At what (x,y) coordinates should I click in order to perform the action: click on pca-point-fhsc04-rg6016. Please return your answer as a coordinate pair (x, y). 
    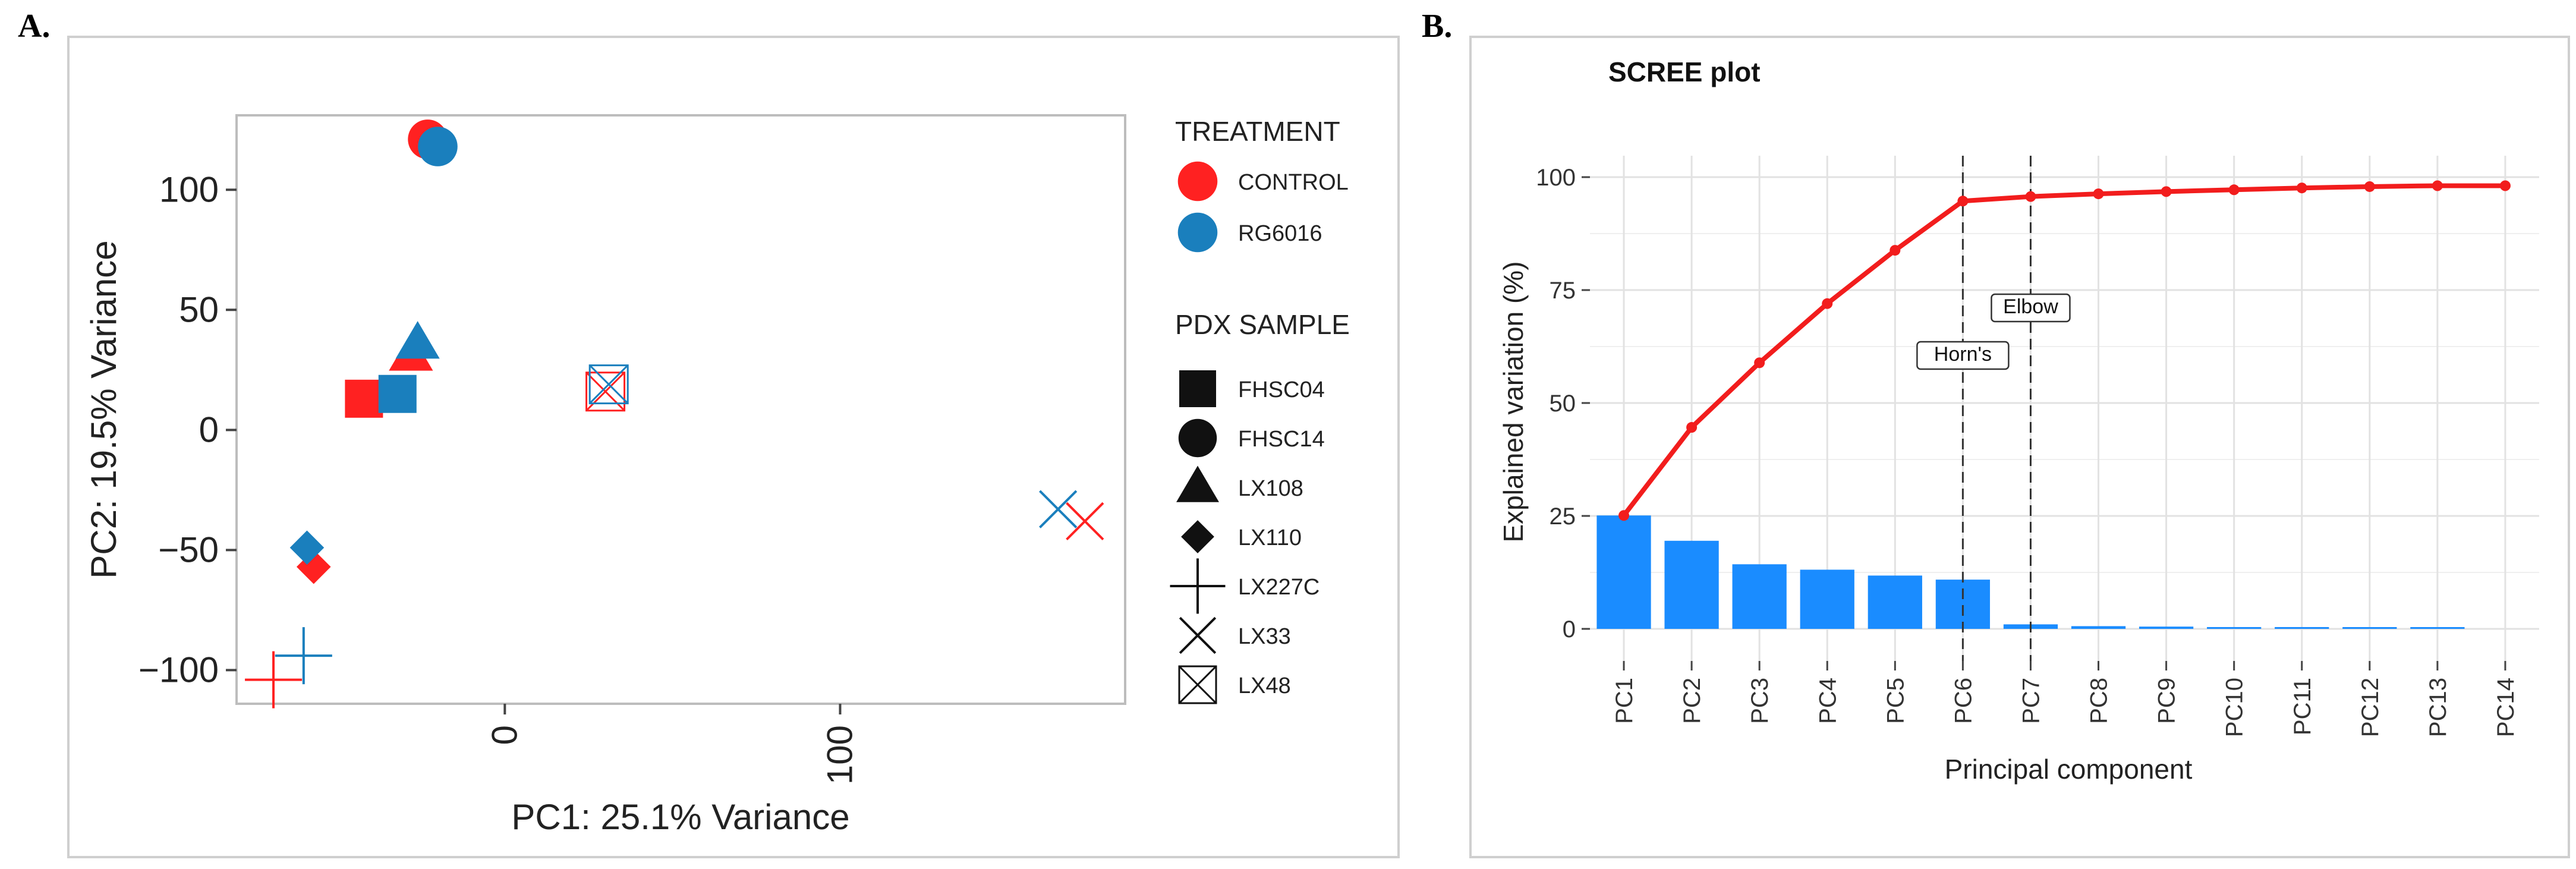
    Looking at the image, I should click on (397, 393).